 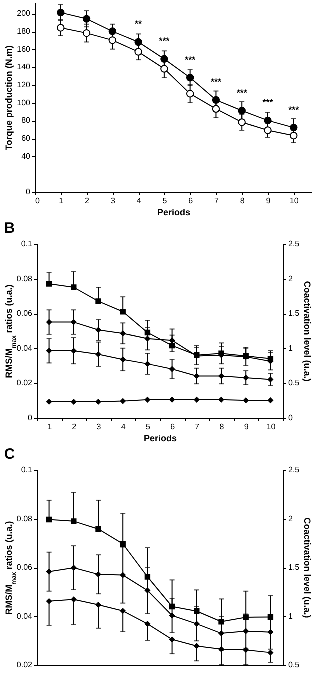 What do you see at coordinates (24, 13) in the screenshot?
I see `y-tick-label: 200` at bounding box center [24, 13].